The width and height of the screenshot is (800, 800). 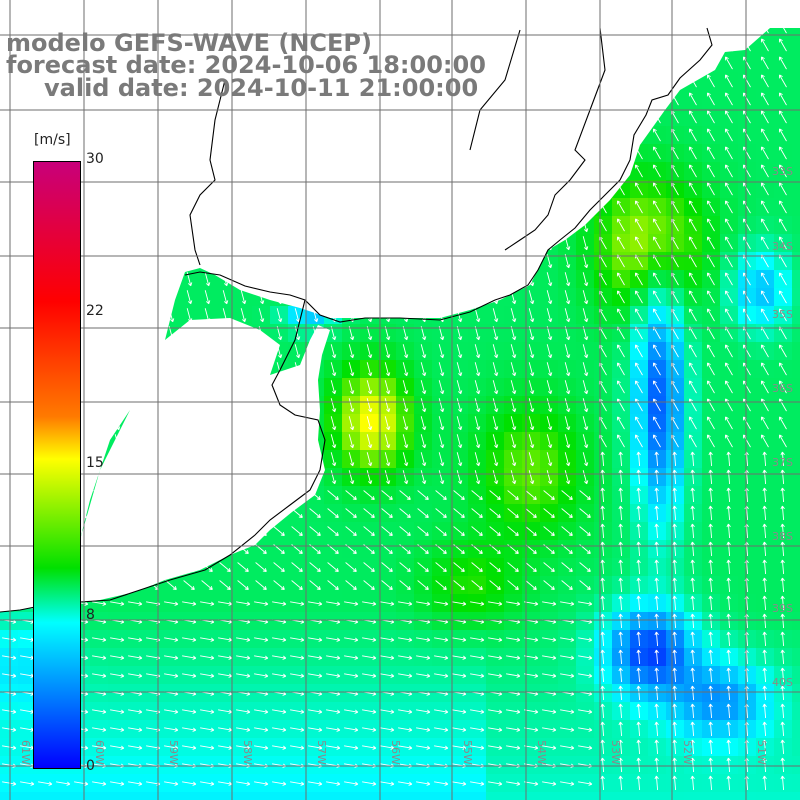 I want to click on latitude-label: 39S, so click(x=782, y=608).